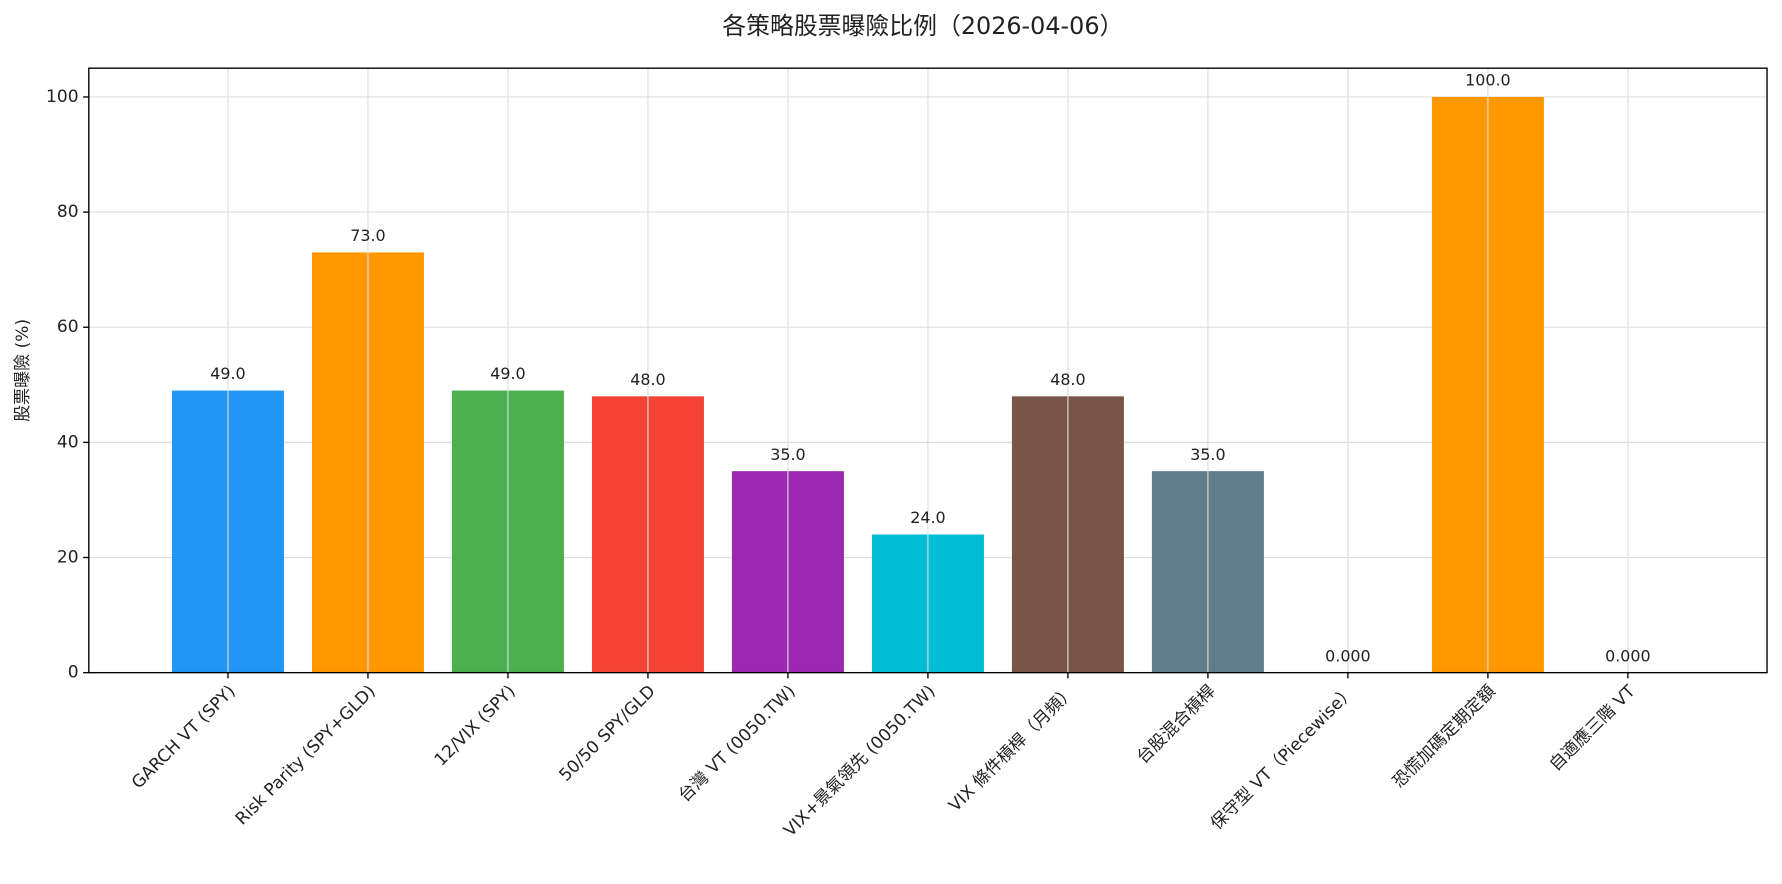  I want to click on x-tick-label: 台灣 VT (0050.TW), so click(737, 743).